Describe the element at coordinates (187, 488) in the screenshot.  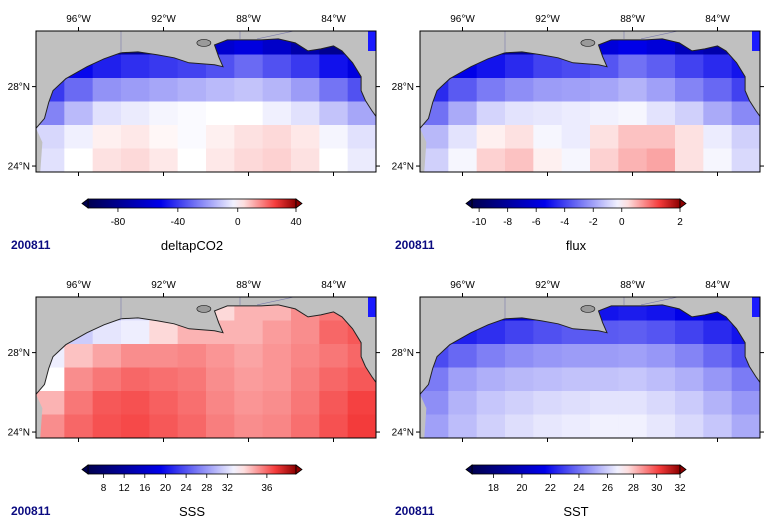
I see `colorbar-tick-label: 24` at that location.